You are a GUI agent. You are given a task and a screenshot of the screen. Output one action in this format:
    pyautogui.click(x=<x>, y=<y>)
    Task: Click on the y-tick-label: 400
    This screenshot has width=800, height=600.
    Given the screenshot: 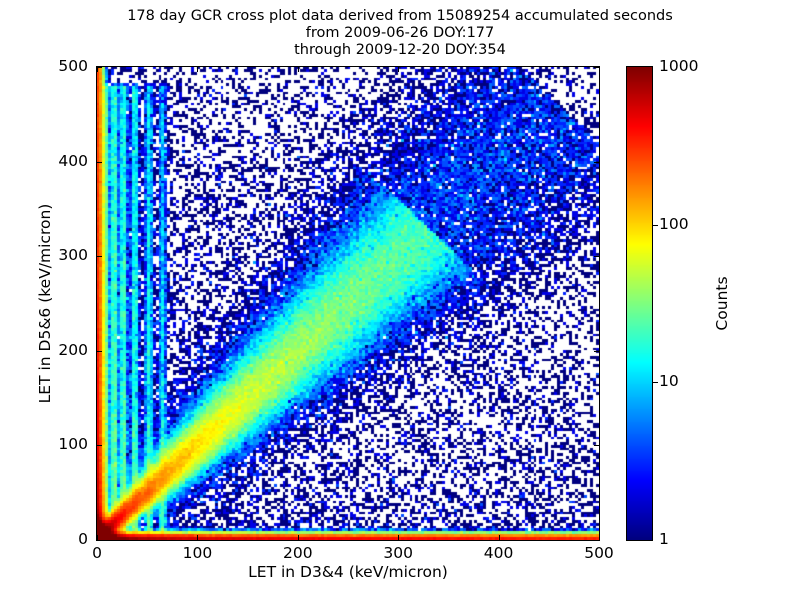 What is the action you would take?
    pyautogui.click(x=73, y=160)
    